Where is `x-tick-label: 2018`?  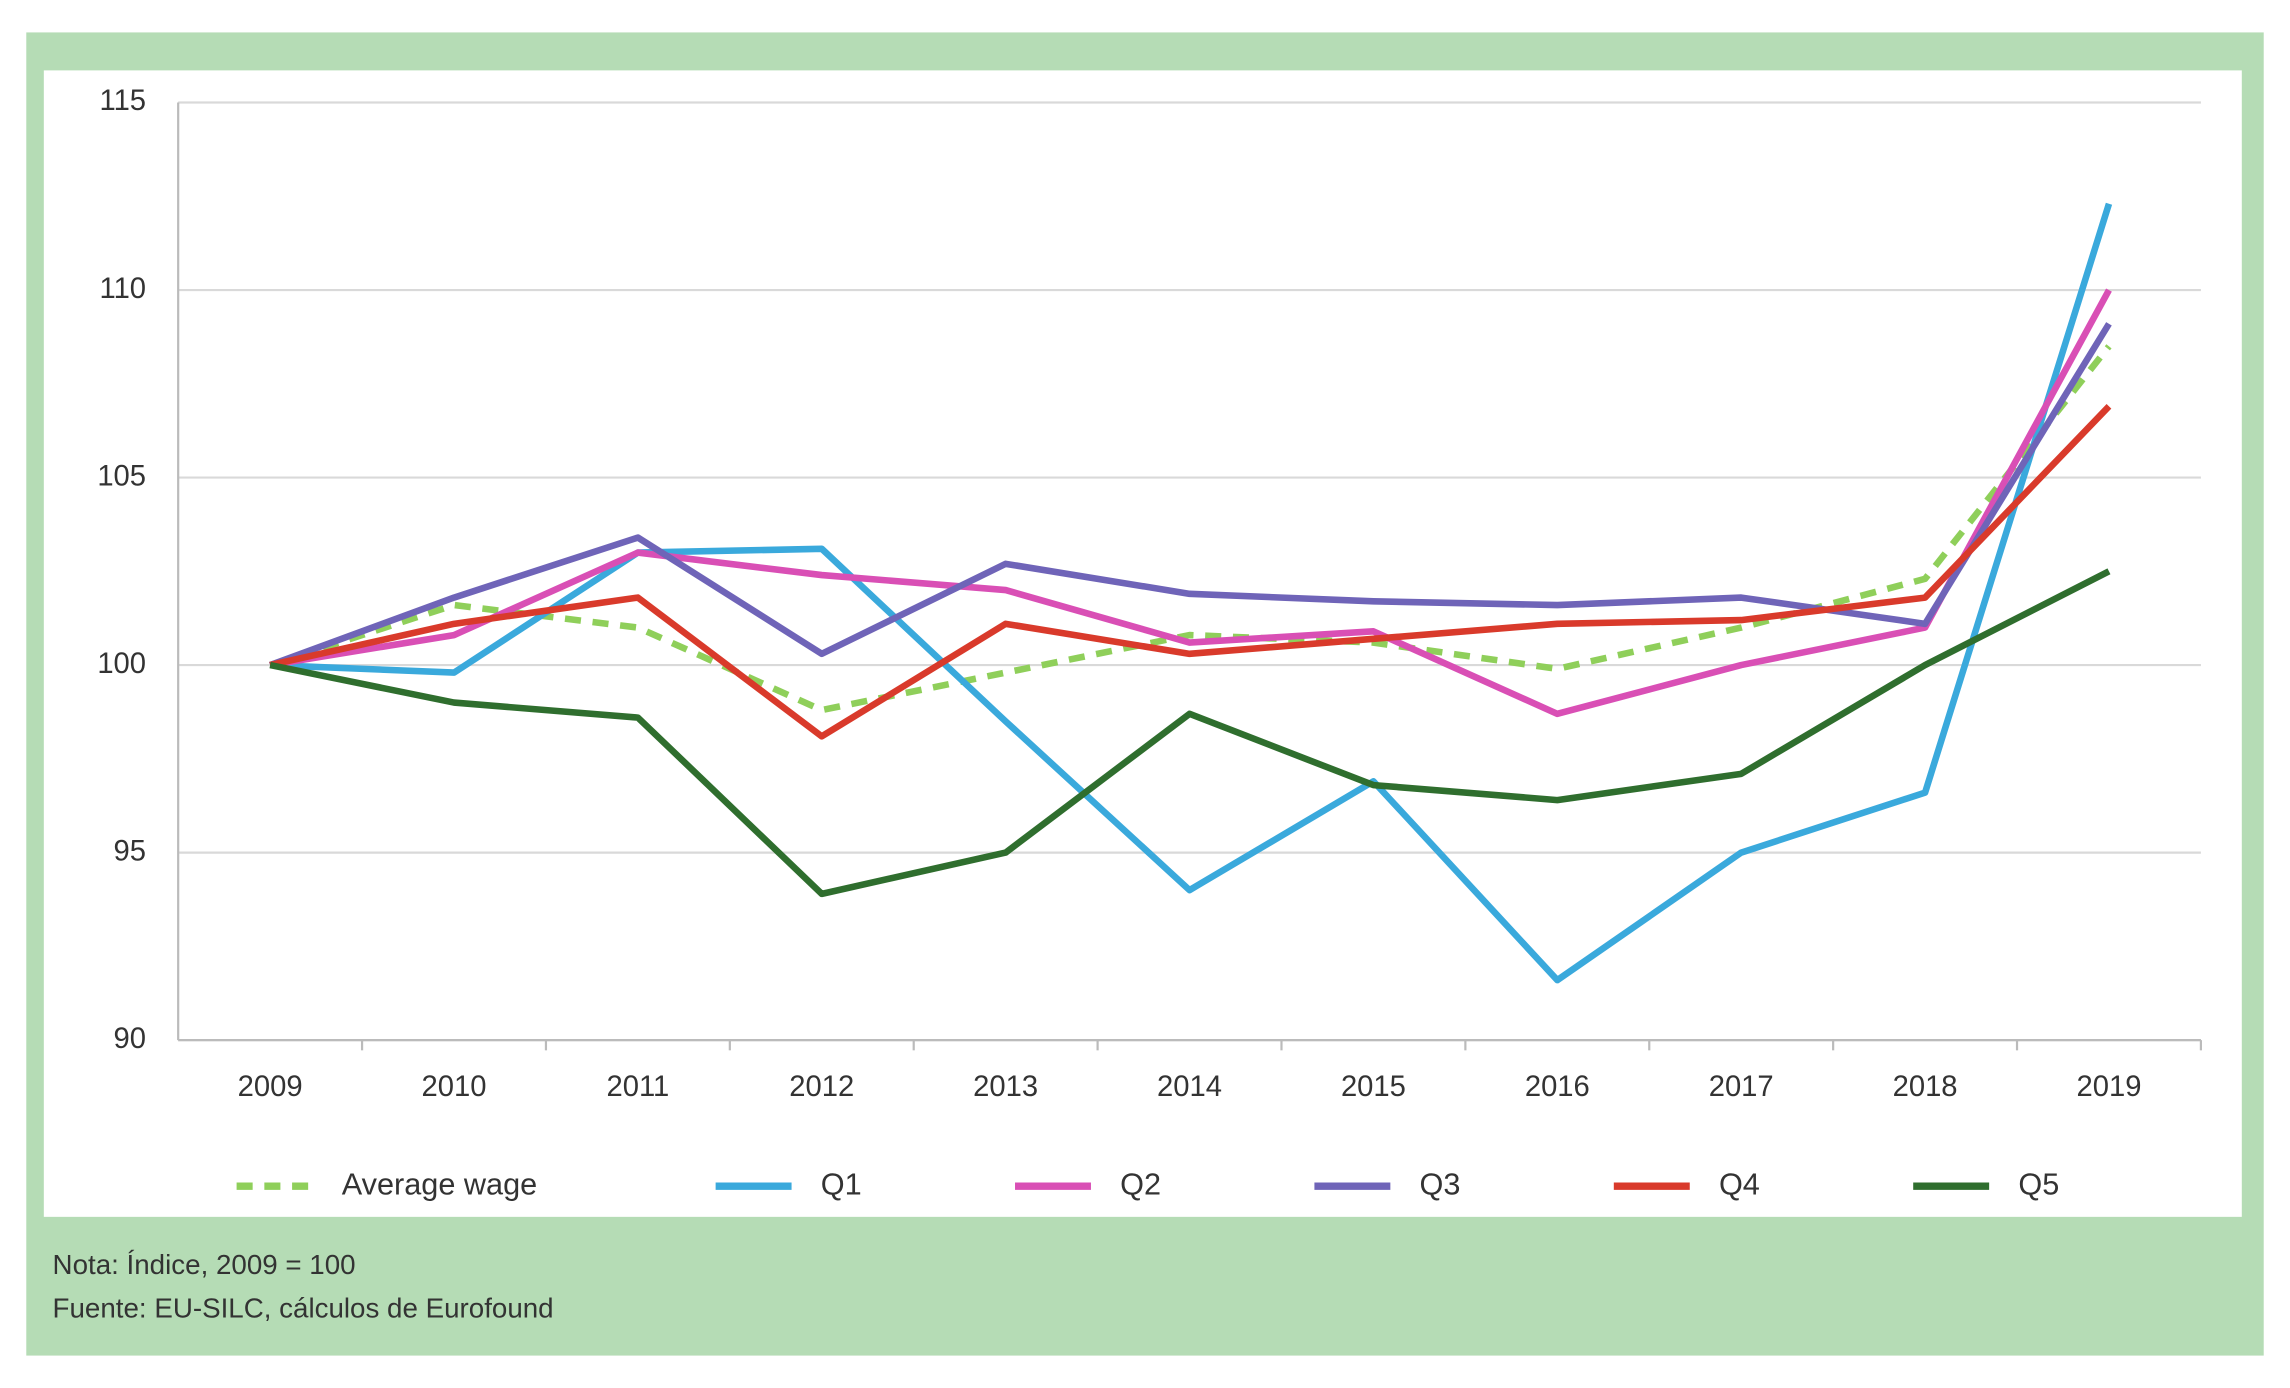
x-tick-label: 2018 is located at coordinates (1925, 1087).